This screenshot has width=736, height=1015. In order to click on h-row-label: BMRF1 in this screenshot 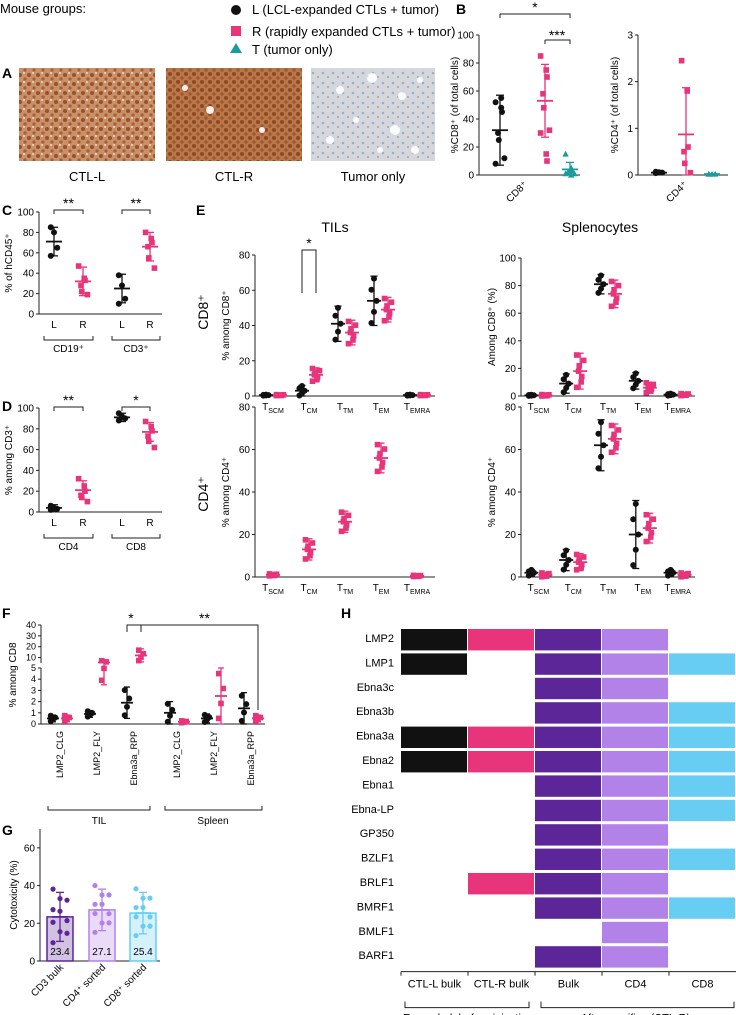, I will do `click(375, 907)`.